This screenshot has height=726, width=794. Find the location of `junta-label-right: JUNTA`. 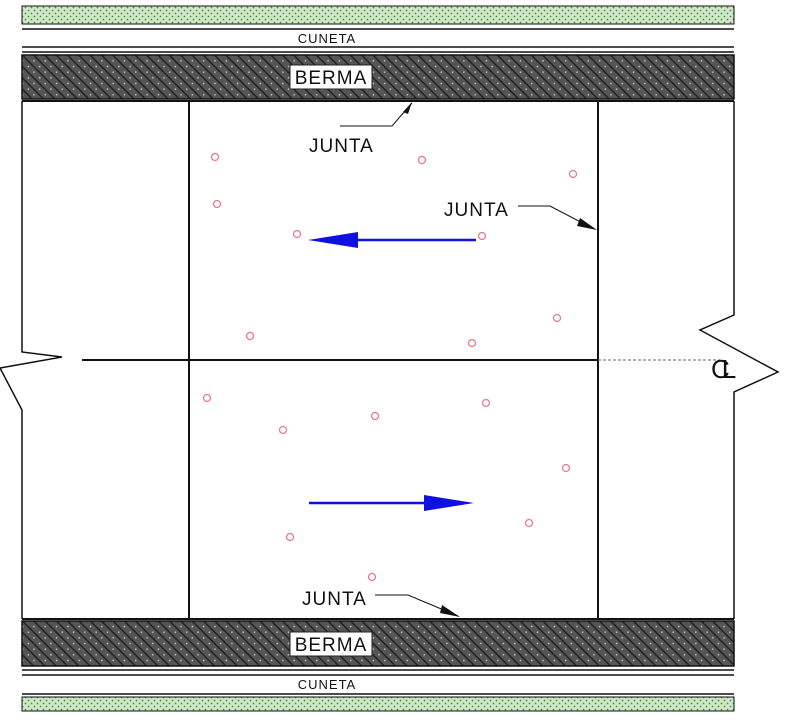

junta-label-right: JUNTA is located at coordinates (520, 215).